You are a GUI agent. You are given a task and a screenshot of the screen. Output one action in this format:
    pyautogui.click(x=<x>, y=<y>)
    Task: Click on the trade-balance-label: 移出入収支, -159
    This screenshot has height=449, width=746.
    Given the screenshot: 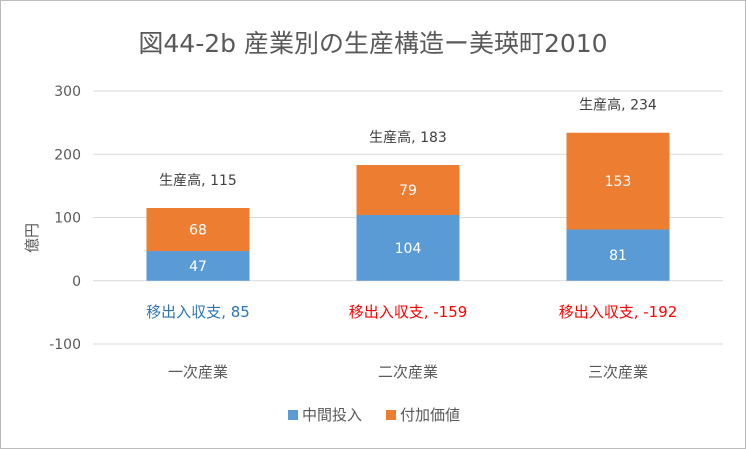 What is the action you would take?
    pyautogui.click(x=408, y=312)
    